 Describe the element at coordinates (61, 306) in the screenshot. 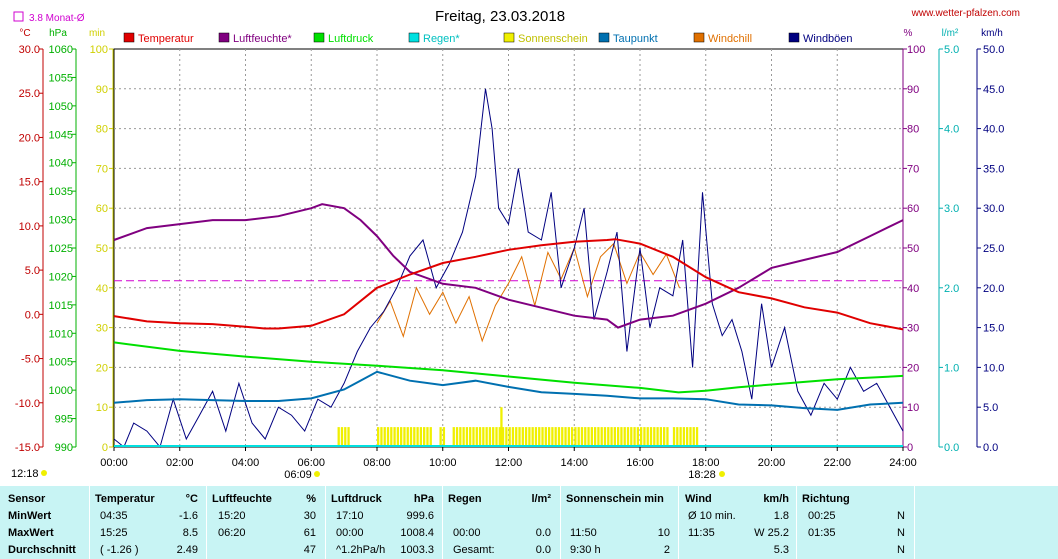

I see `axis-label-pressure: 1015` at that location.